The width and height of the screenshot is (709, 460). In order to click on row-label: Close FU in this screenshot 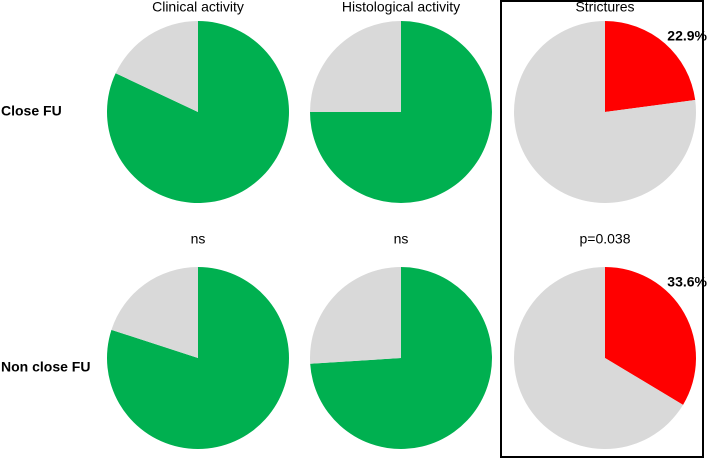, I will do `click(31, 111)`.